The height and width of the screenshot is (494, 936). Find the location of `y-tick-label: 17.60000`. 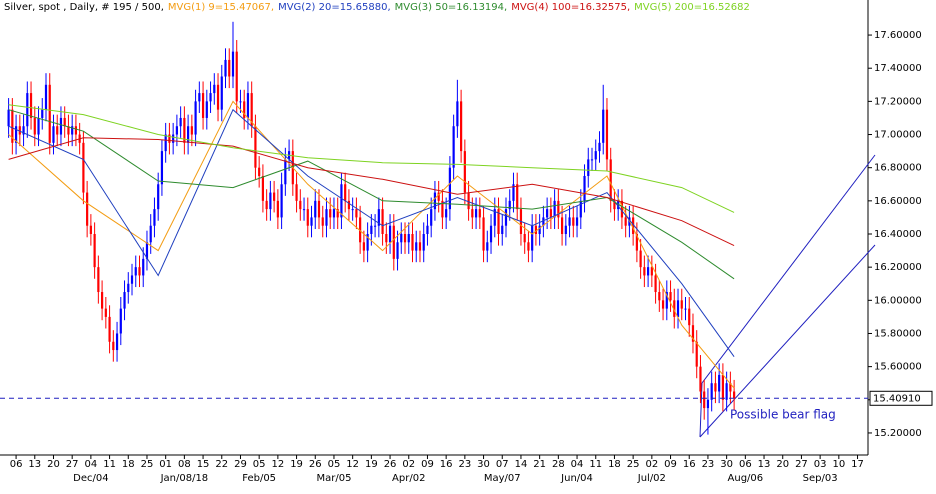

y-tick-label: 17.60000 is located at coordinates (898, 35).